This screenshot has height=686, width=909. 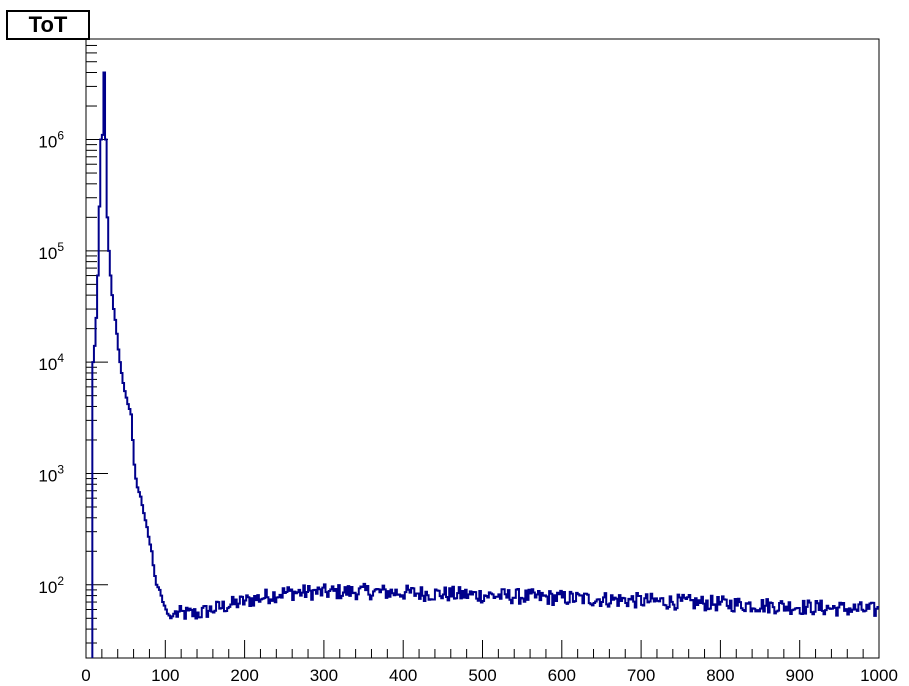 What do you see at coordinates (85, 675) in the screenshot?
I see `x-tick-label: 0` at bounding box center [85, 675].